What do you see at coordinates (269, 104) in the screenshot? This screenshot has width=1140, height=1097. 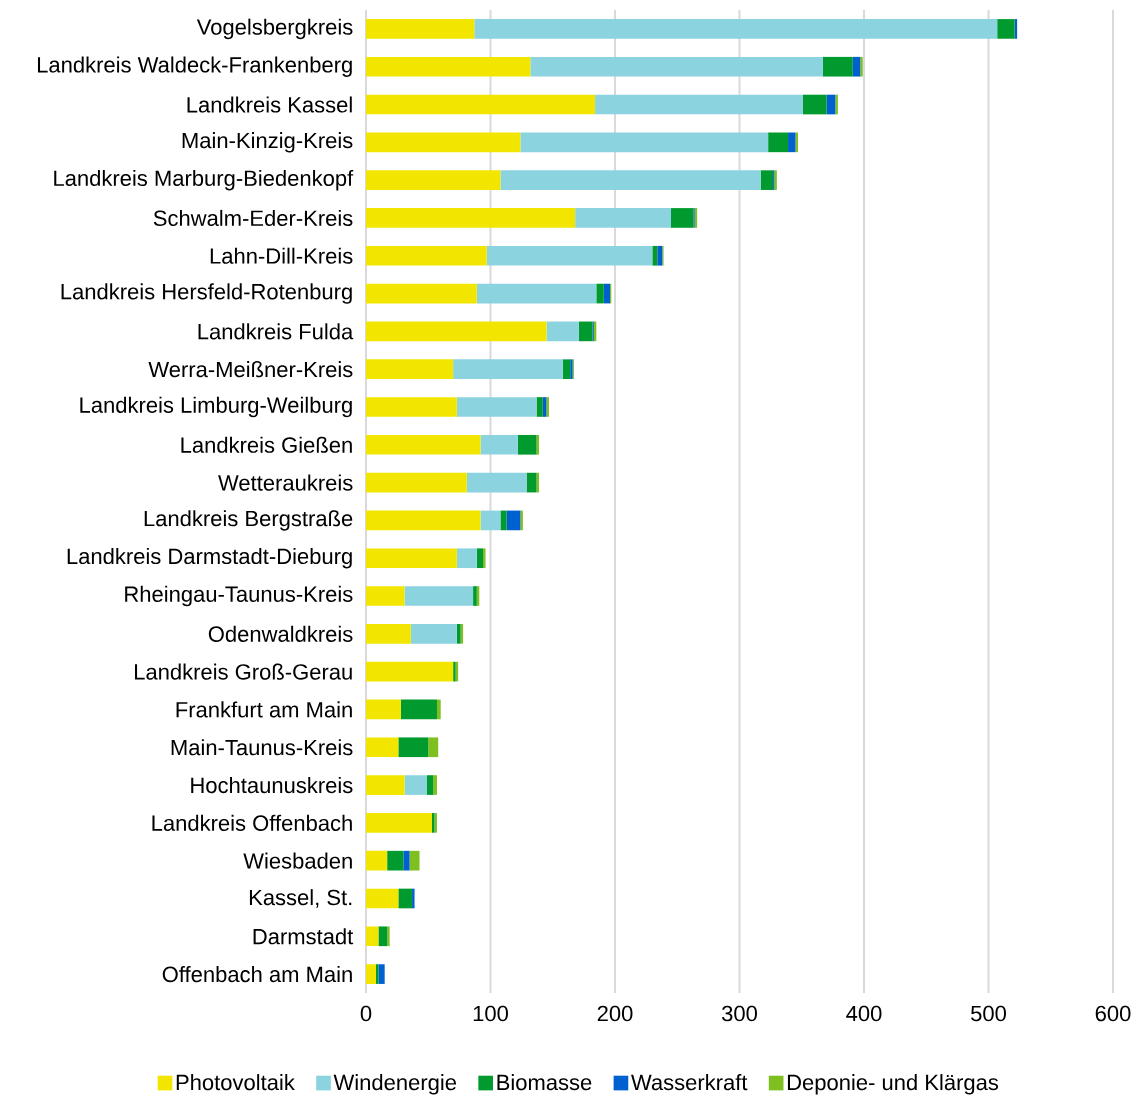 I see `y-tick-label: Landkreis Kassel` at bounding box center [269, 104].